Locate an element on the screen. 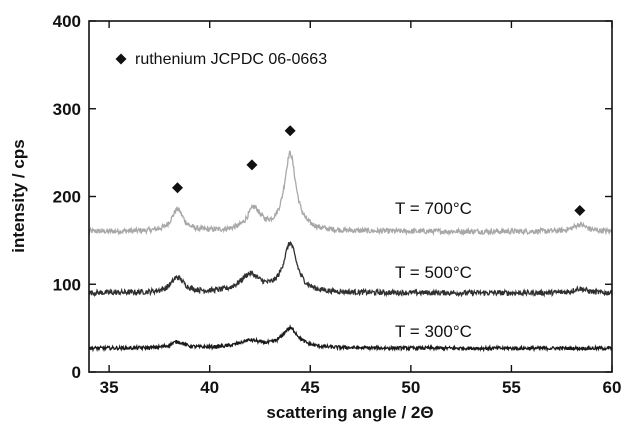 The image size is (626, 429). x-tick-label: 55 is located at coordinates (511, 387).